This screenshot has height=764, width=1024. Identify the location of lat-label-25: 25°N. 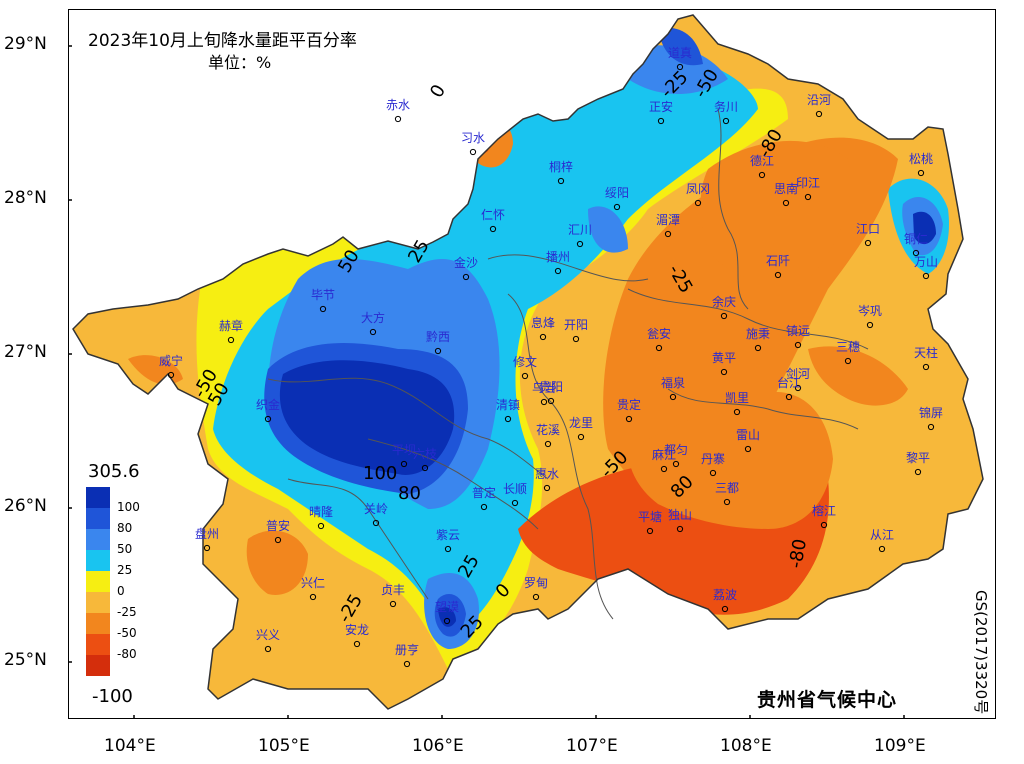
(25, 660).